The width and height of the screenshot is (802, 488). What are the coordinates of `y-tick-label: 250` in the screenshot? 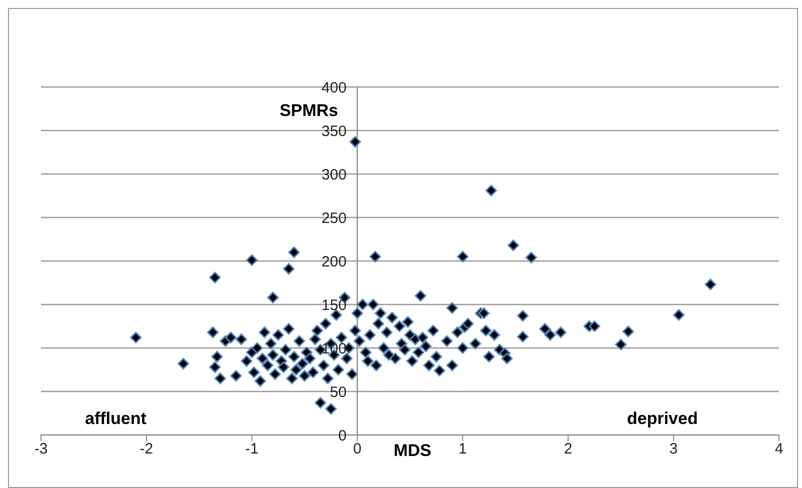 It's located at (334, 218).